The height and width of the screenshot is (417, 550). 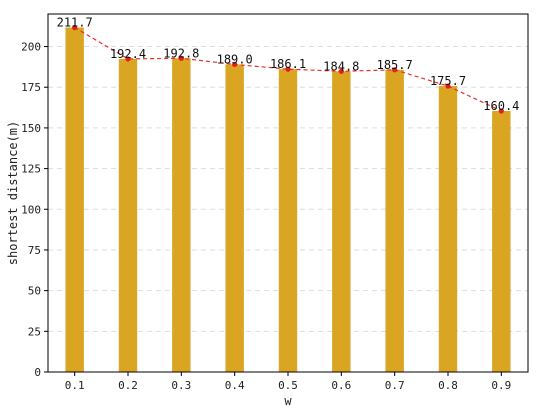 I want to click on x-axis-ticks: 0.1 0.2 0.3 0.4 0.5 0.6 0.7 0.8 0.9, so click(x=288, y=382).